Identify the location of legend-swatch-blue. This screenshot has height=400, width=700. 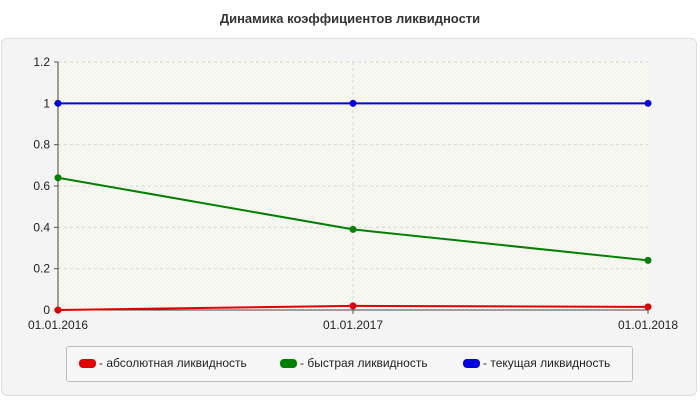
(471, 363).